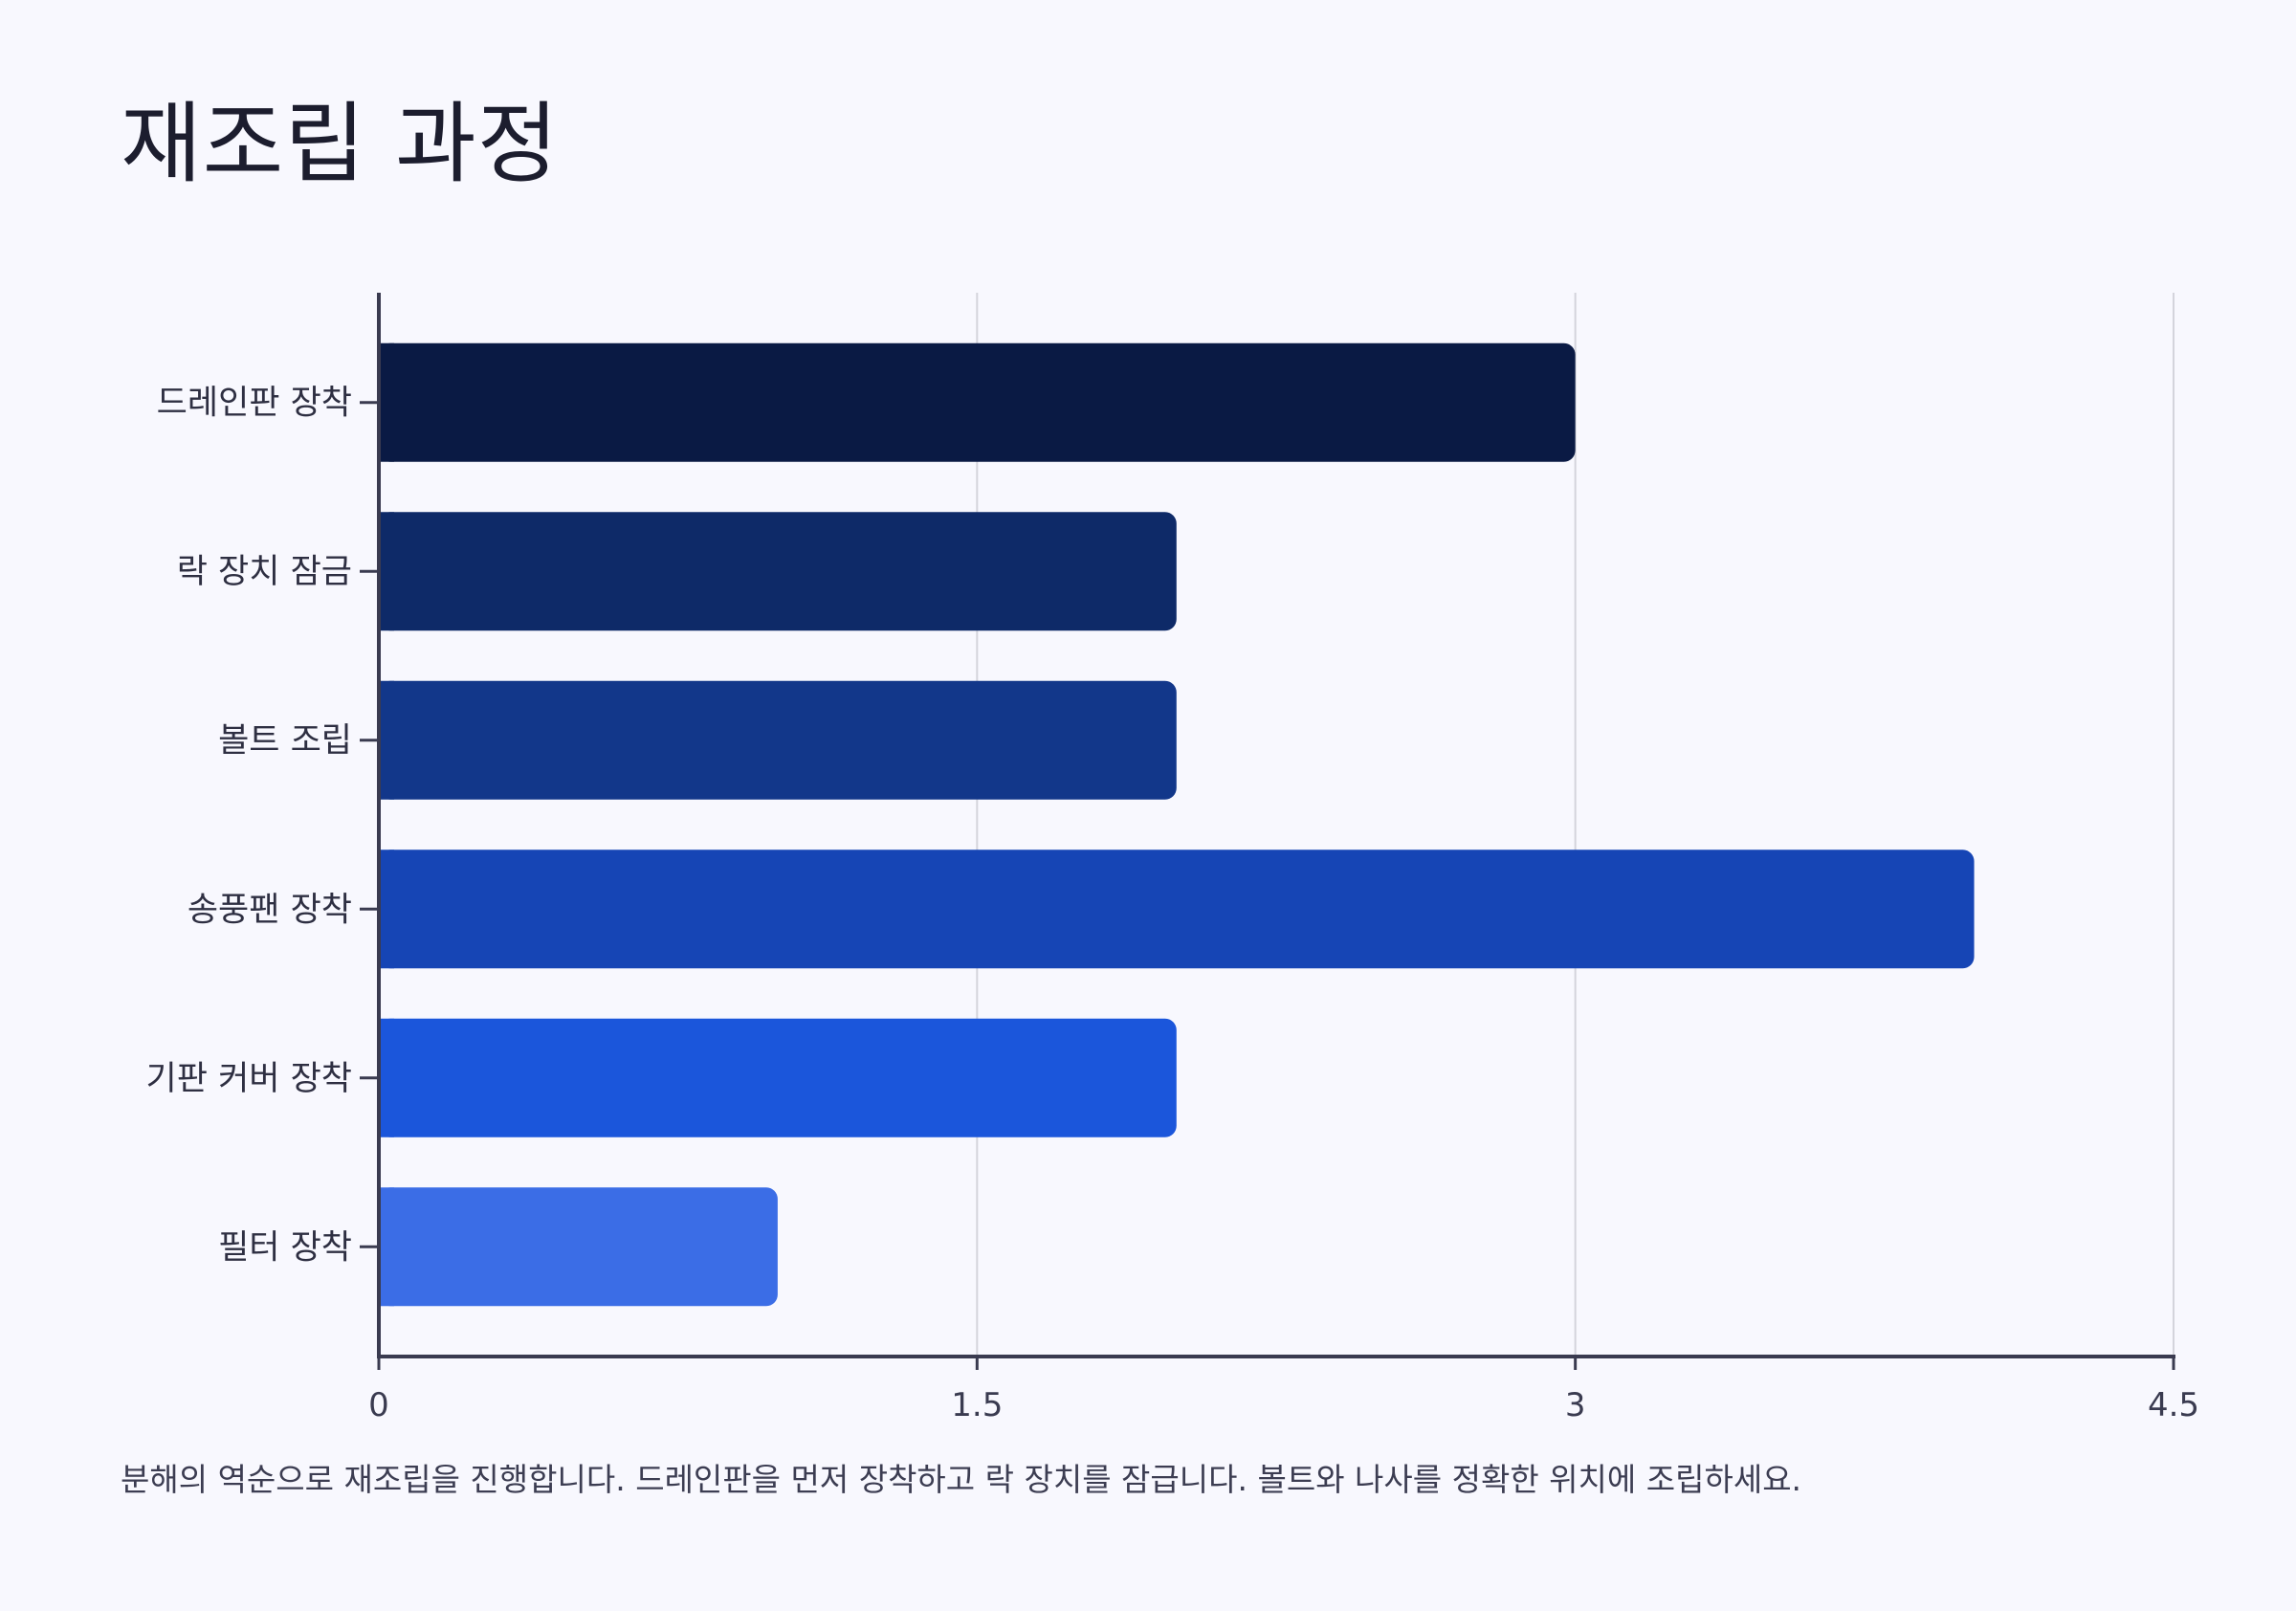 This screenshot has width=2296, height=1611. I want to click on y-category-label: 락 장치 잠금, so click(265, 572).